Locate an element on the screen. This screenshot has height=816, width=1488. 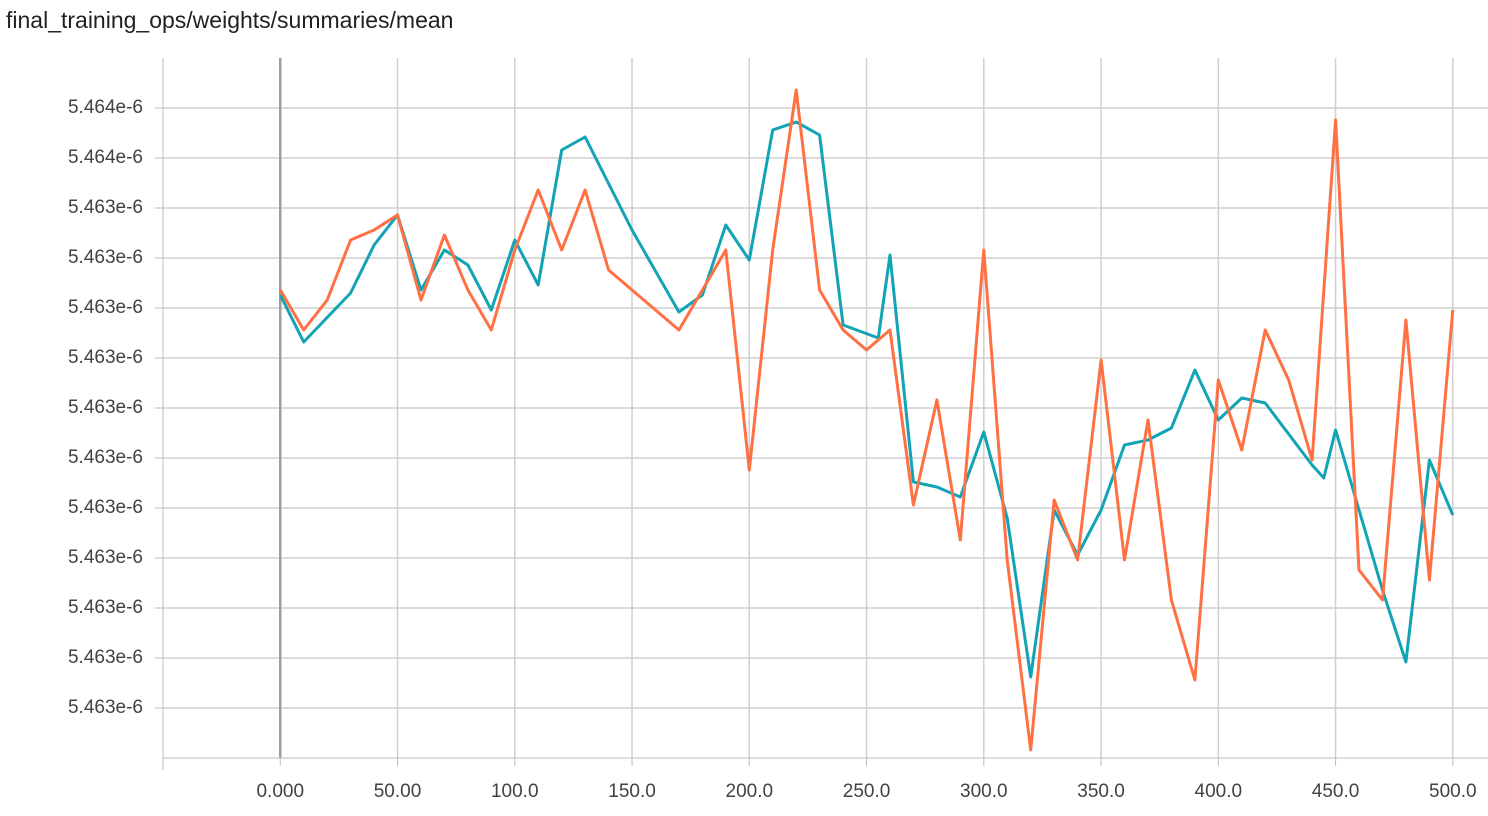
x-tick-label: 250.0 is located at coordinates (867, 791).